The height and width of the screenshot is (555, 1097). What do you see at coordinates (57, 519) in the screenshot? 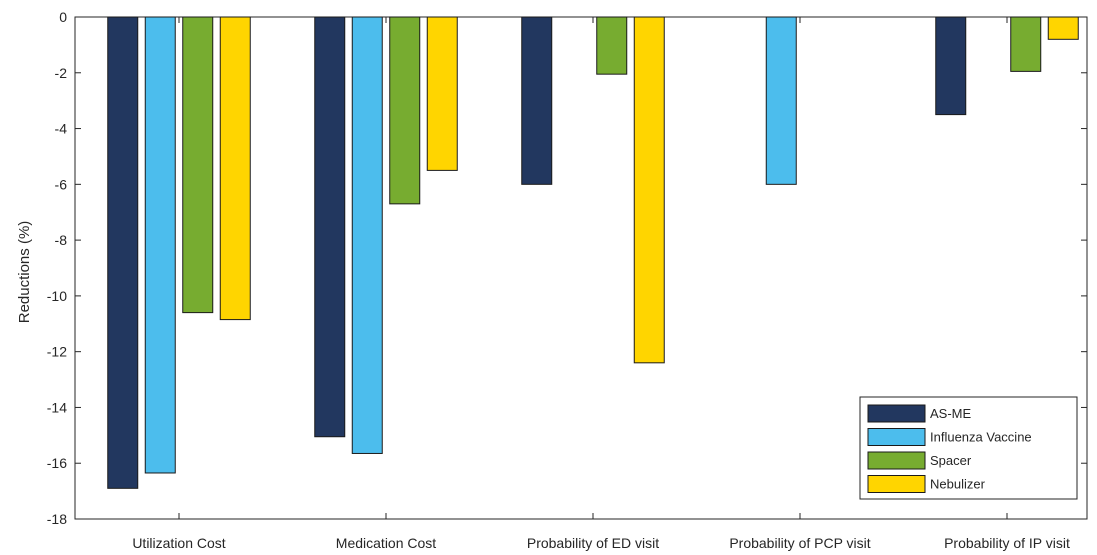
I see `y-tick-label: -18` at bounding box center [57, 519].